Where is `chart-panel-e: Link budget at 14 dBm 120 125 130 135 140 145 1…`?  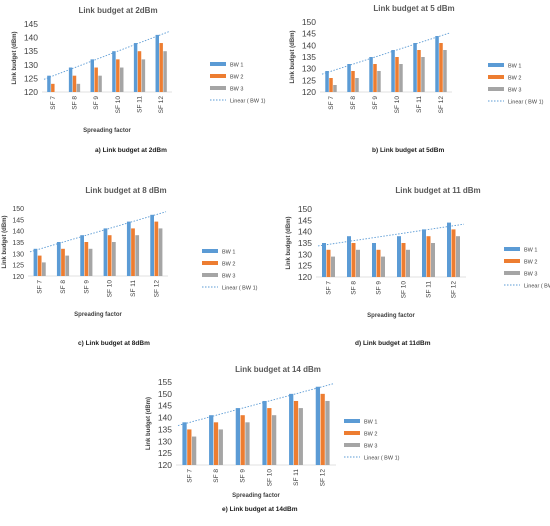 chart-panel-e: Link budget at 14 dBm 120 125 130 135 140 145 1… is located at coordinates (268, 430).